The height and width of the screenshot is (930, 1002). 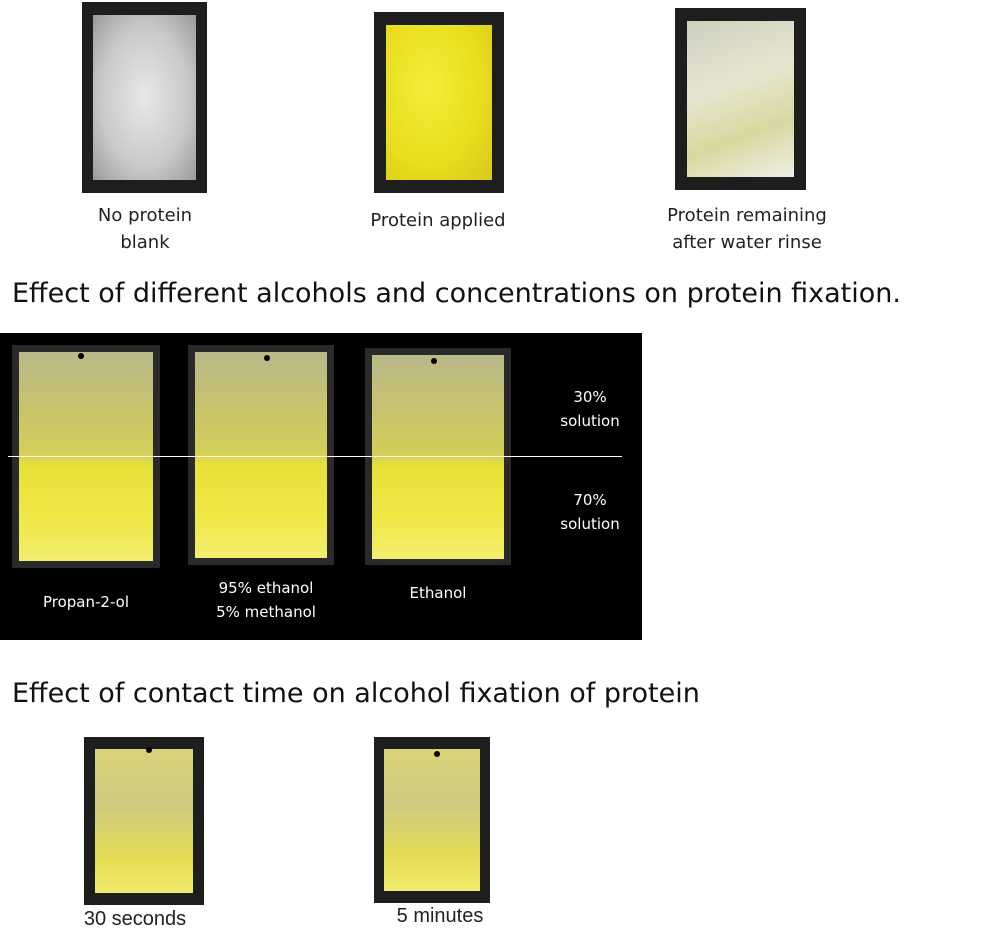 What do you see at coordinates (740, 99) in the screenshot?
I see `photo-after-rinse` at bounding box center [740, 99].